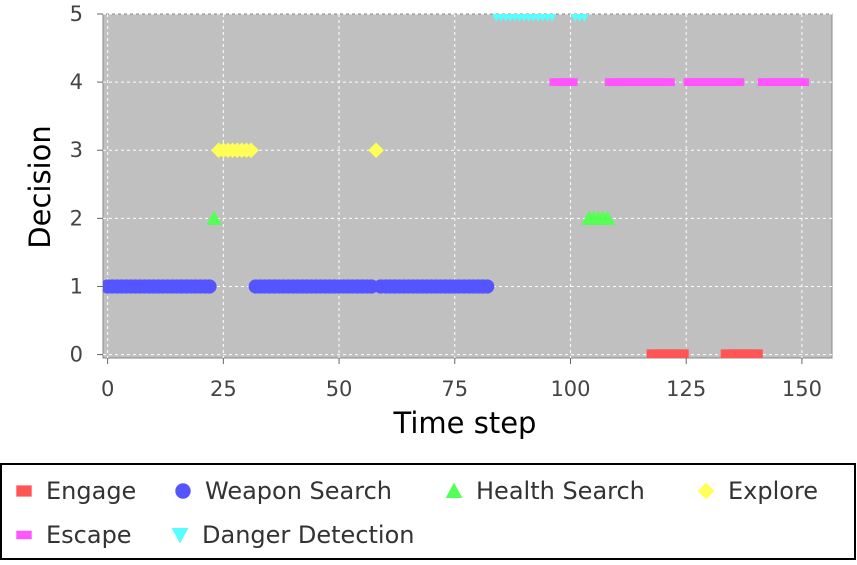 This screenshot has width=857, height=565. I want to click on x-tick-label: 0, so click(107, 389).